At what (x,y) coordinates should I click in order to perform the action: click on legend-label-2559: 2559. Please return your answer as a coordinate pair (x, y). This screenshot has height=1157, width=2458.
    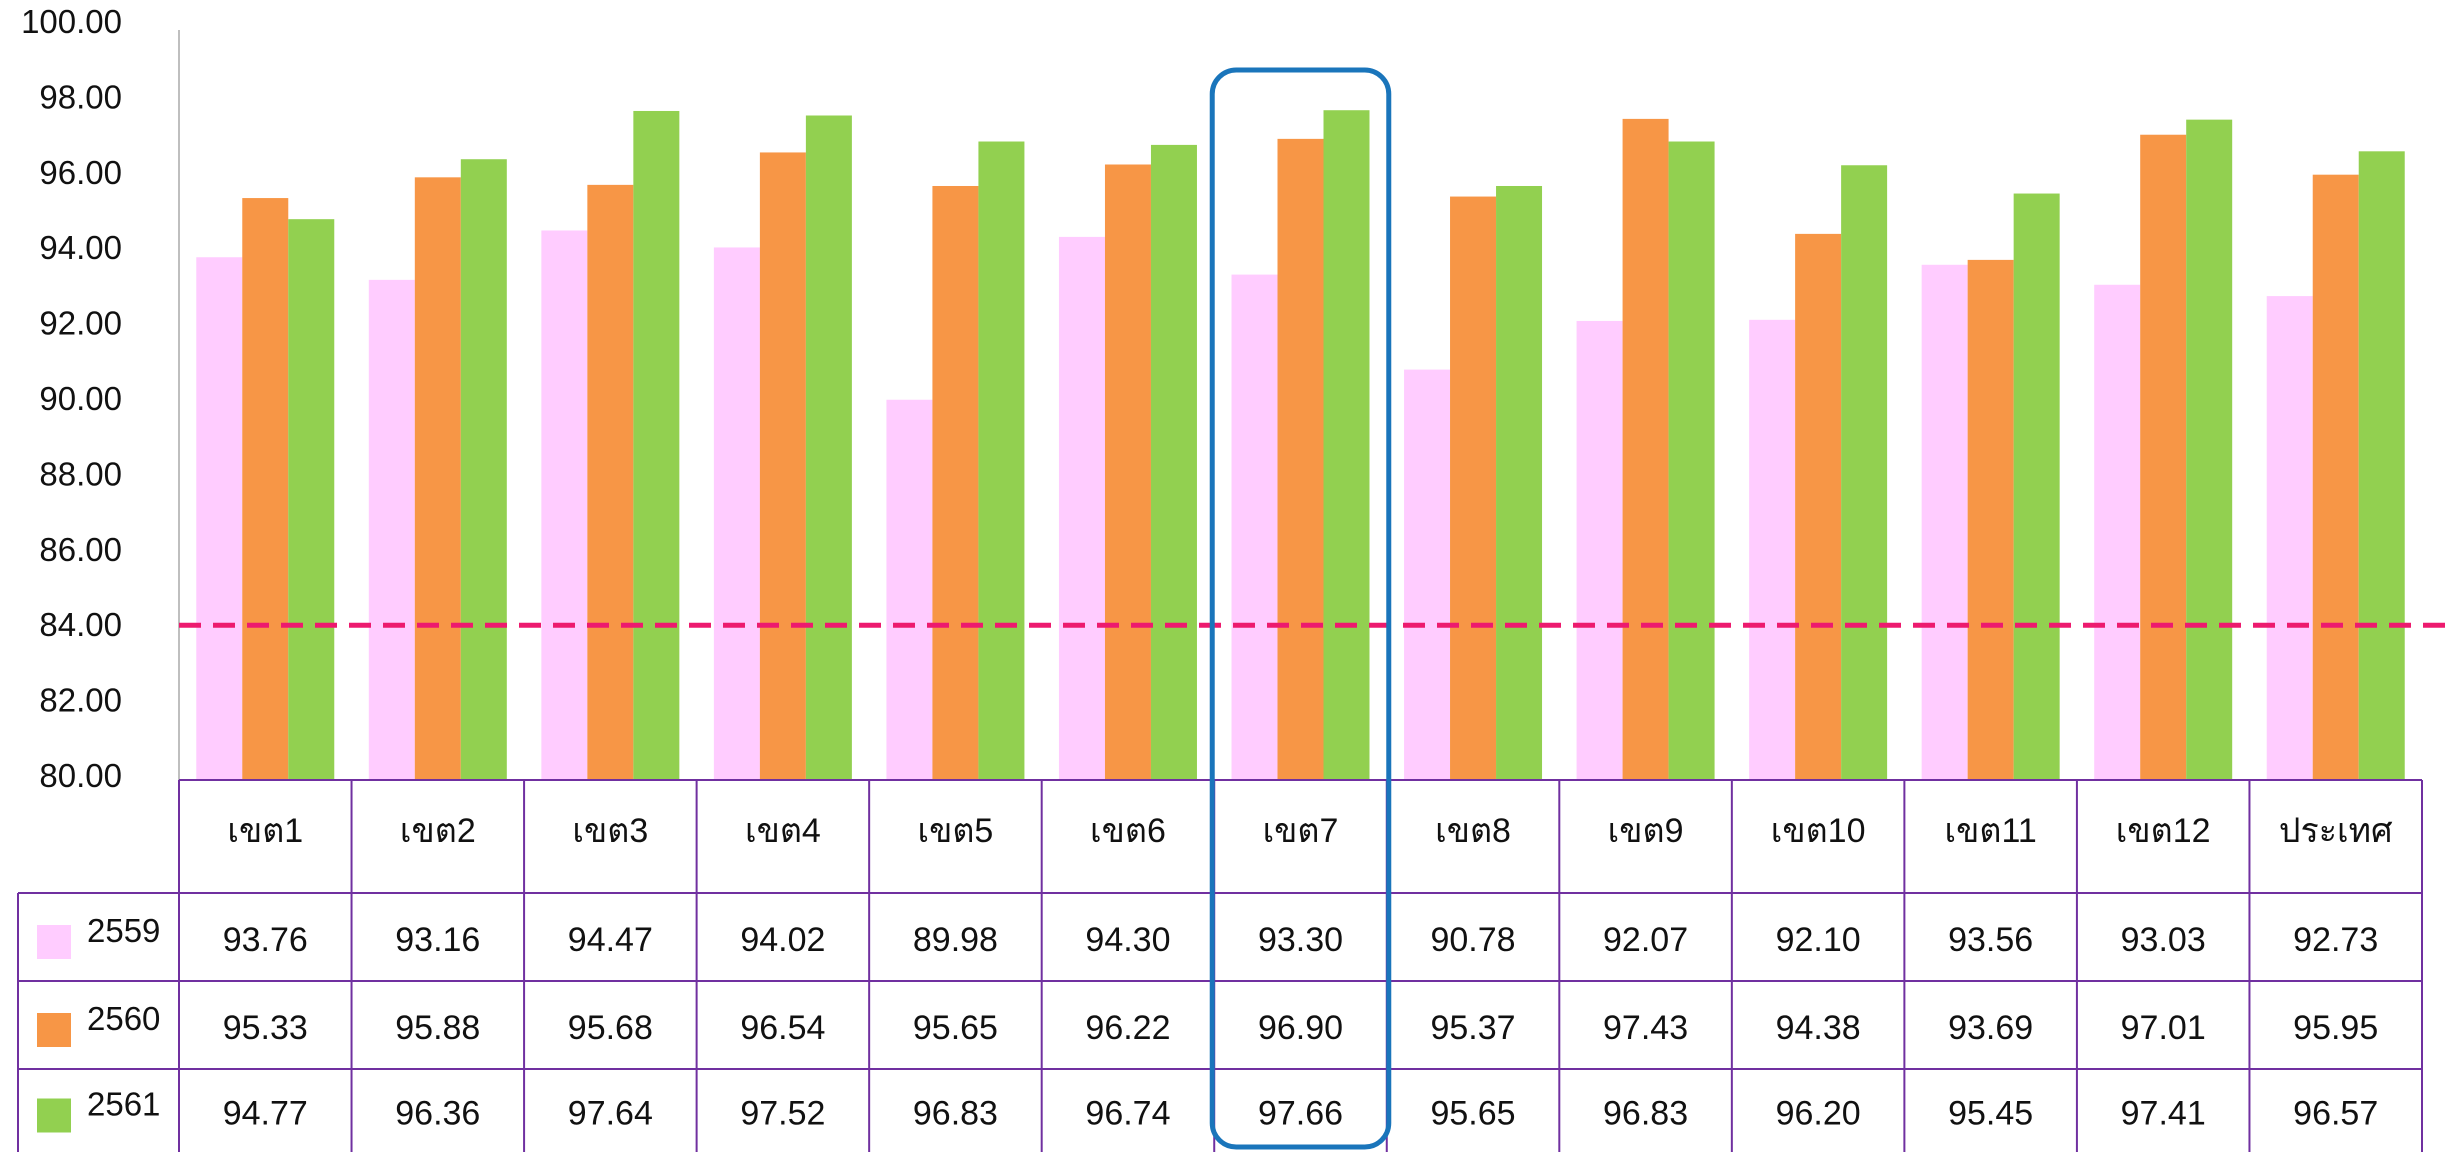
    Looking at the image, I should click on (123, 930).